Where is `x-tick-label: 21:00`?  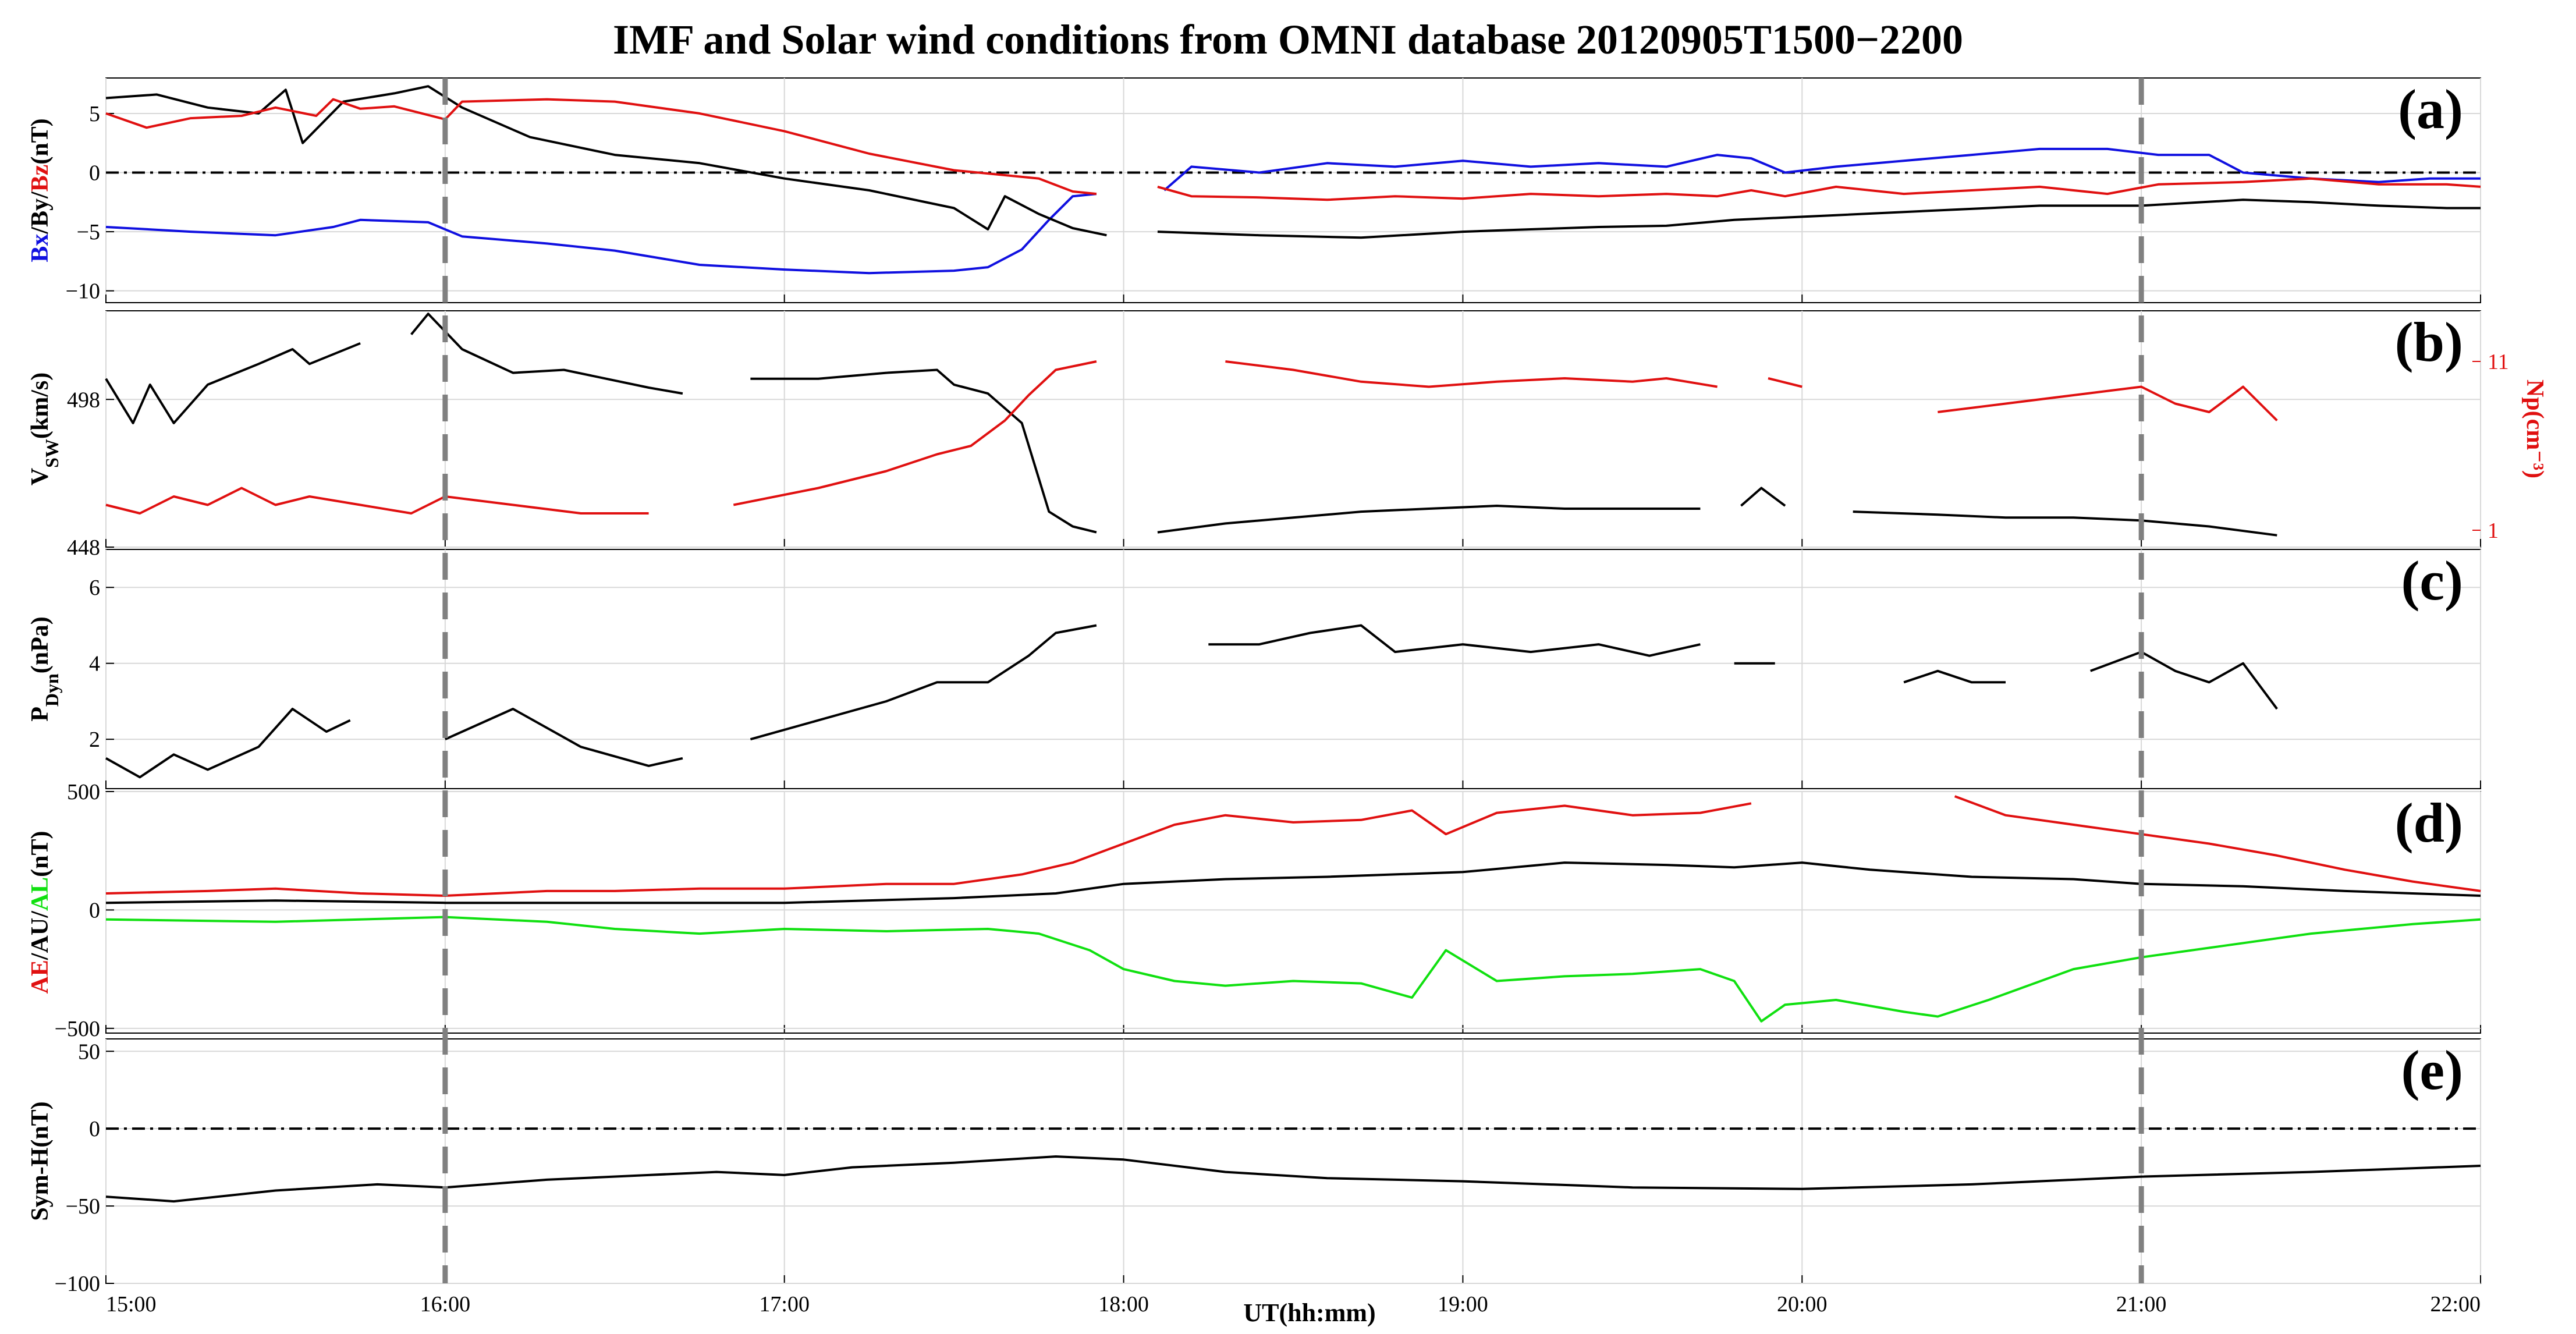
x-tick-label: 21:00 is located at coordinates (2141, 1304).